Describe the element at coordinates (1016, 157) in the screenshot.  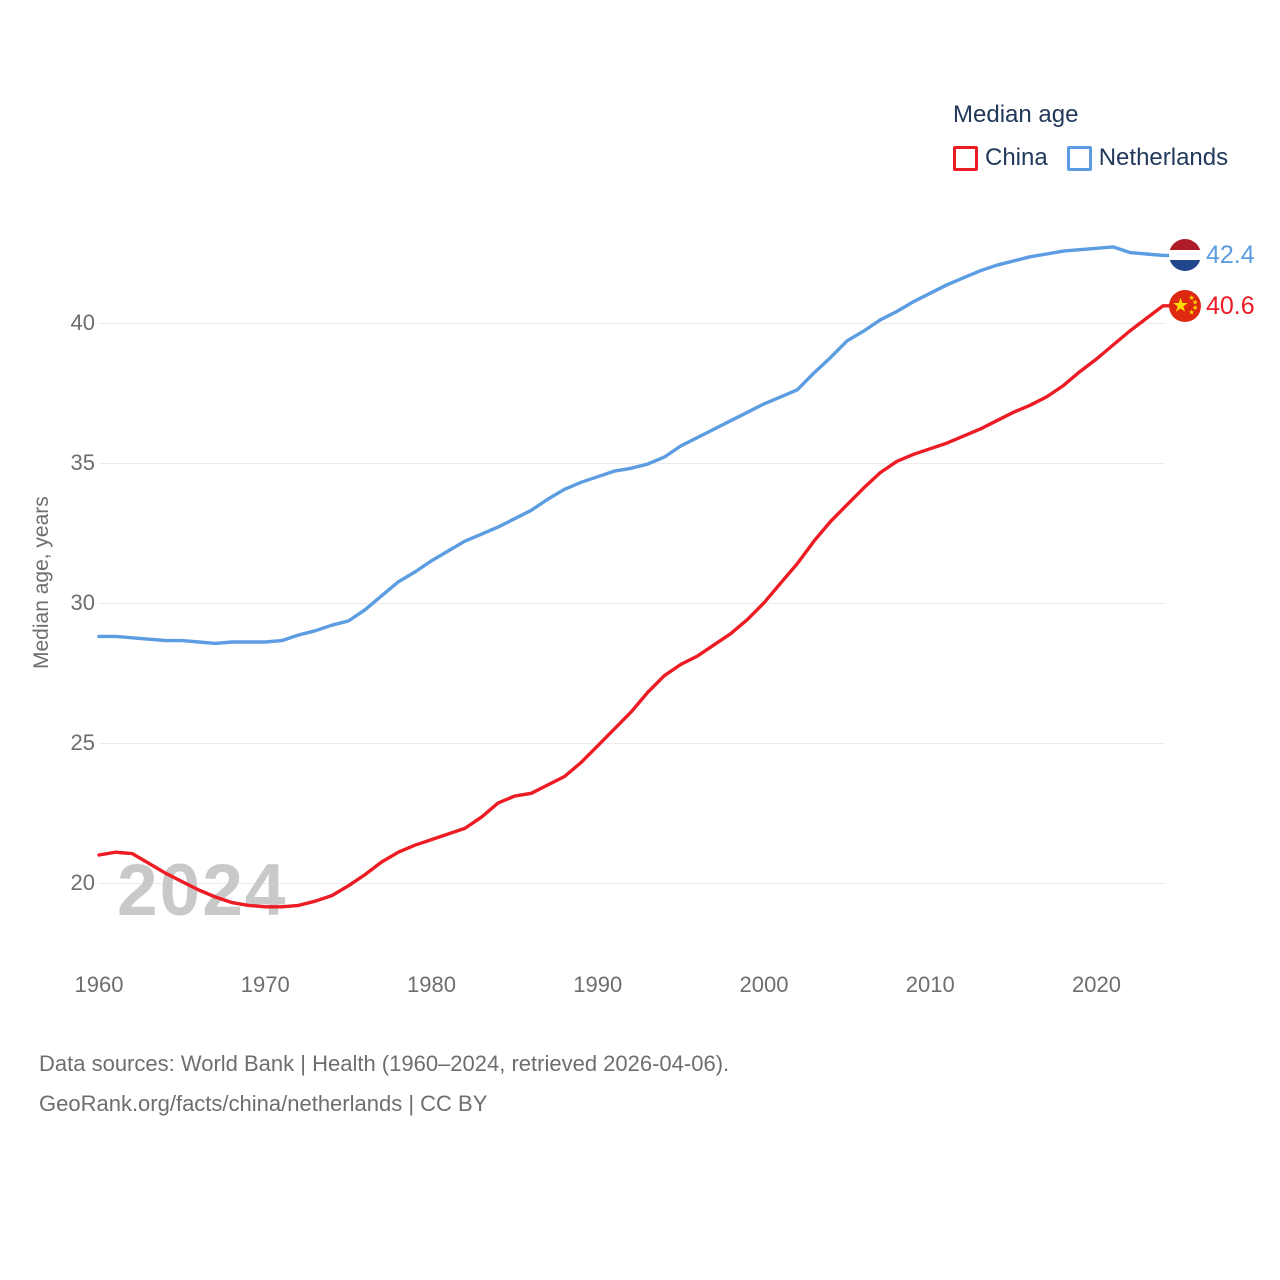
I see `legend-item-label: China` at that location.